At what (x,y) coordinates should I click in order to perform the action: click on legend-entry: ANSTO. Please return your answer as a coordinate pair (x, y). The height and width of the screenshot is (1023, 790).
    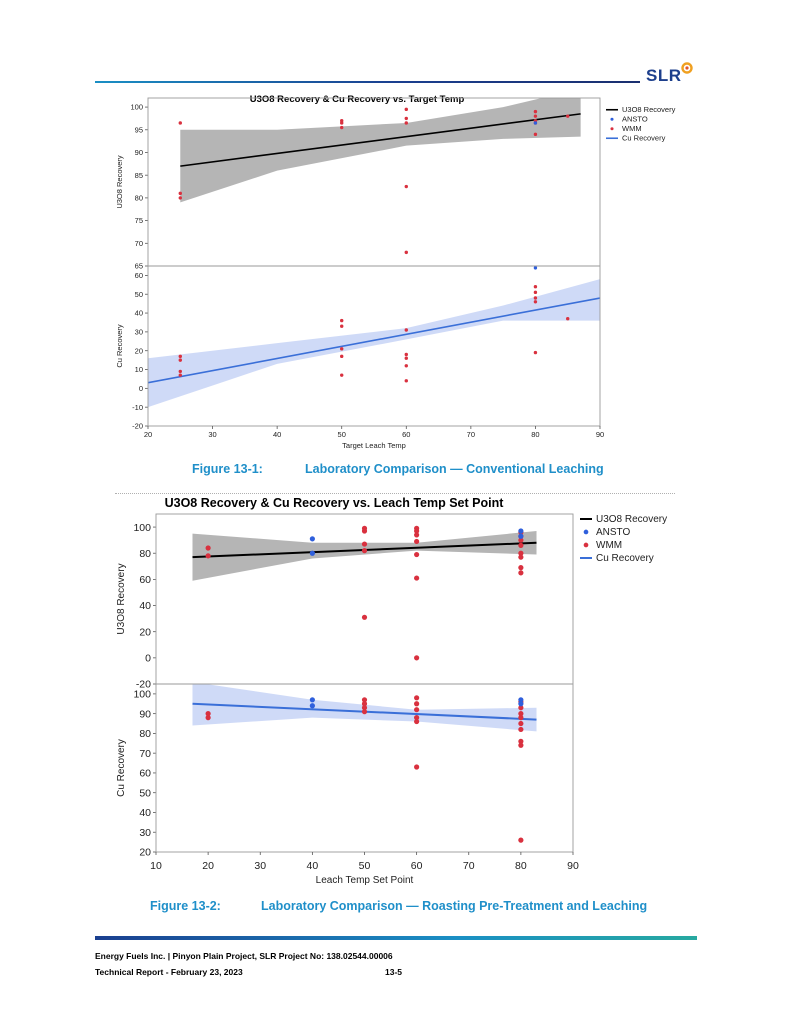
    Looking at the image, I should click on (613, 532).